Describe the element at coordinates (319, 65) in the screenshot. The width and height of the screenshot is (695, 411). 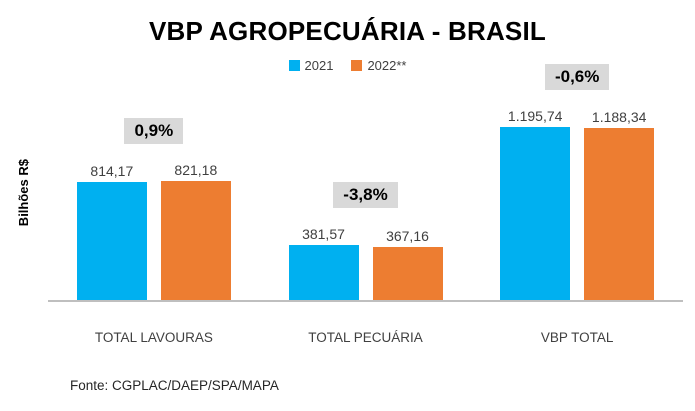
I see `legend-label: 2021` at that location.